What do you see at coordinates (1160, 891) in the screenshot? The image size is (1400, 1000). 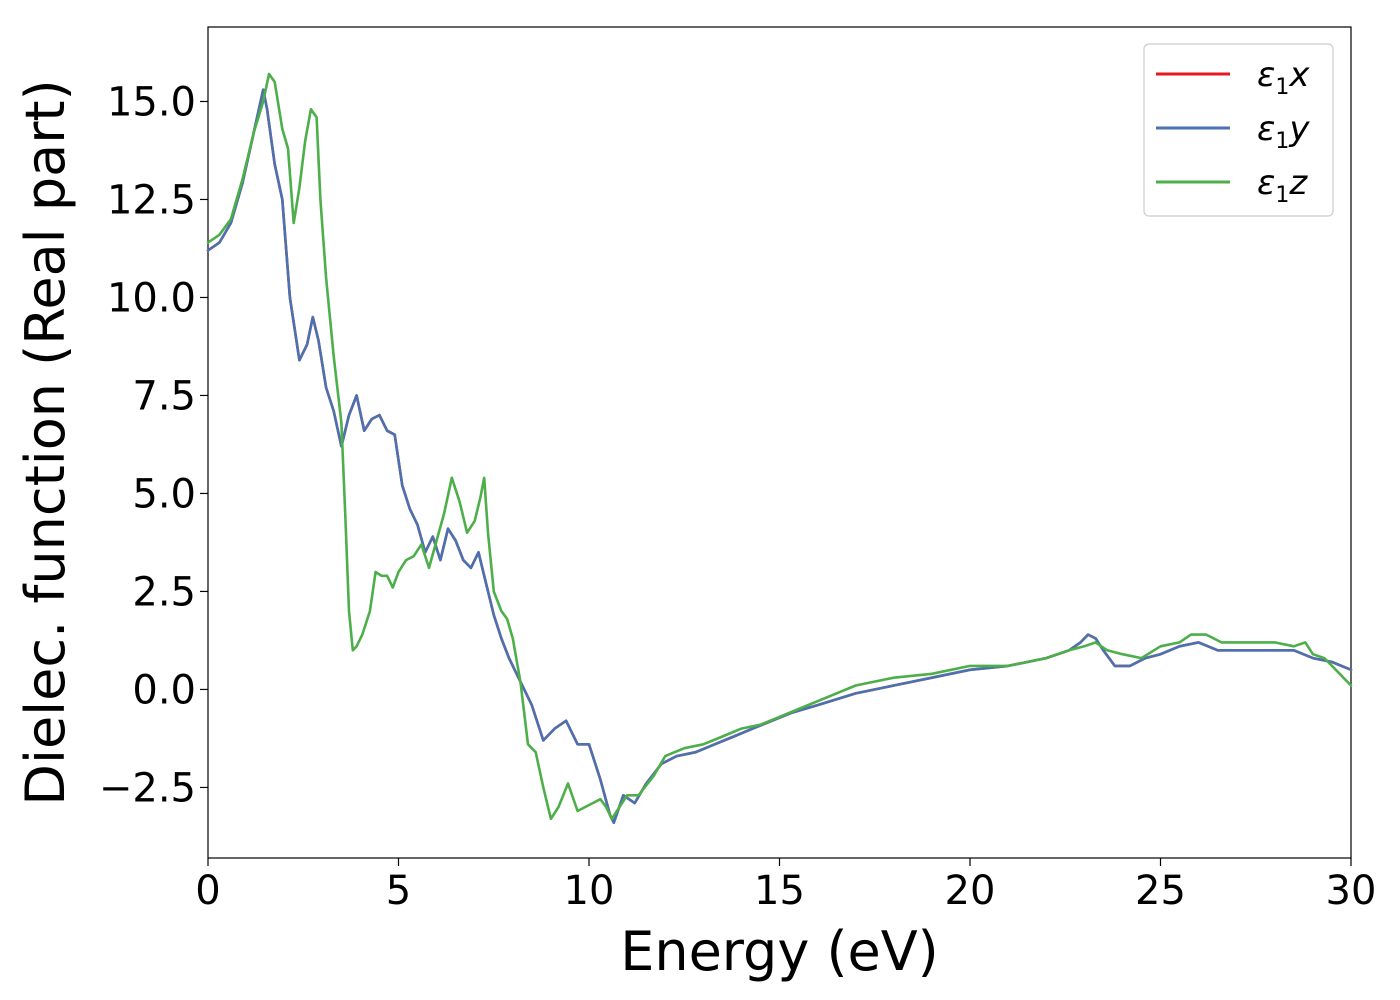 I see `x-tick-label: 25` at bounding box center [1160, 891].